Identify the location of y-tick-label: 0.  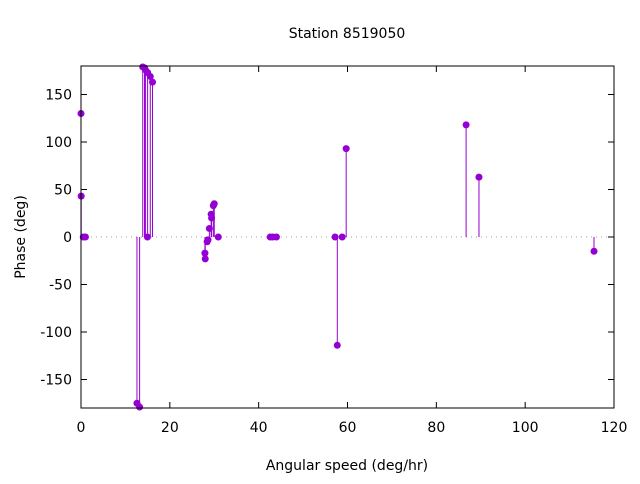
(67, 238).